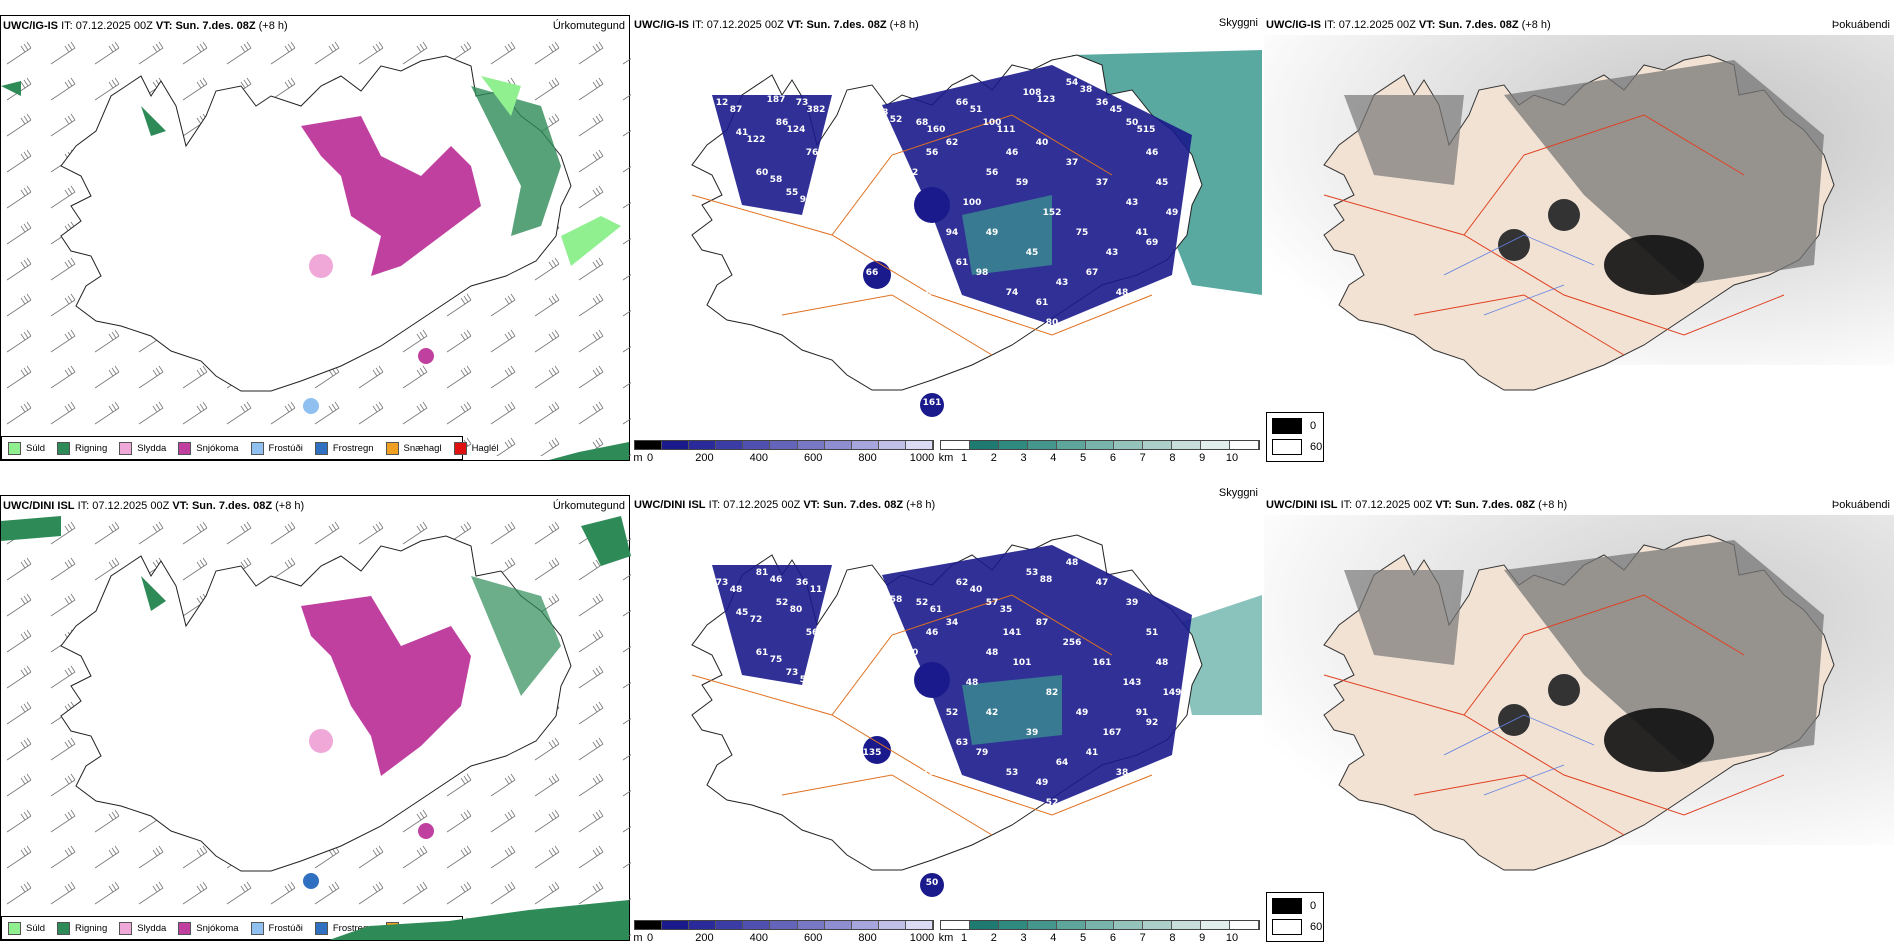 The image size is (1900, 950). What do you see at coordinates (1022, 183) in the screenshot?
I see `cloud-base-label: 59` at bounding box center [1022, 183].